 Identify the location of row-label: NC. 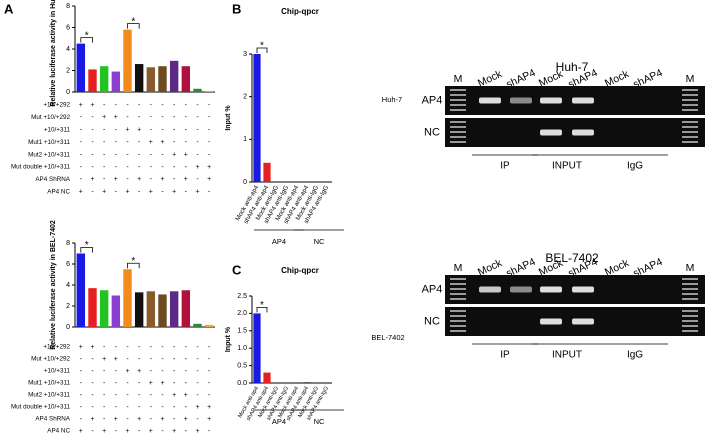
(432, 321).